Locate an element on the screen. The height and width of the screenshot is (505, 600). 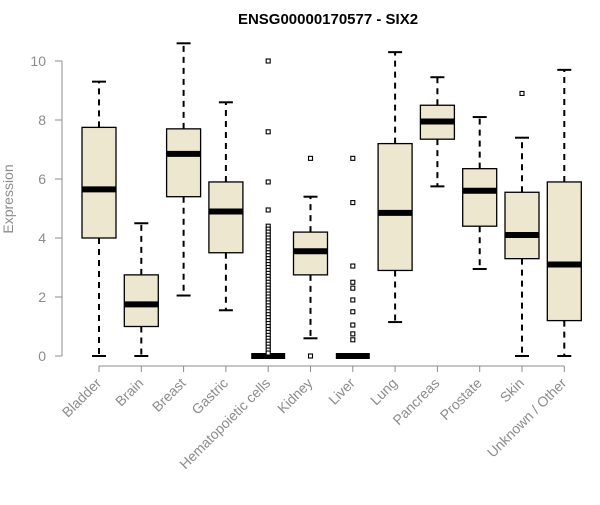
x-tick-label-prostate: Prostate is located at coordinates (461, 399).